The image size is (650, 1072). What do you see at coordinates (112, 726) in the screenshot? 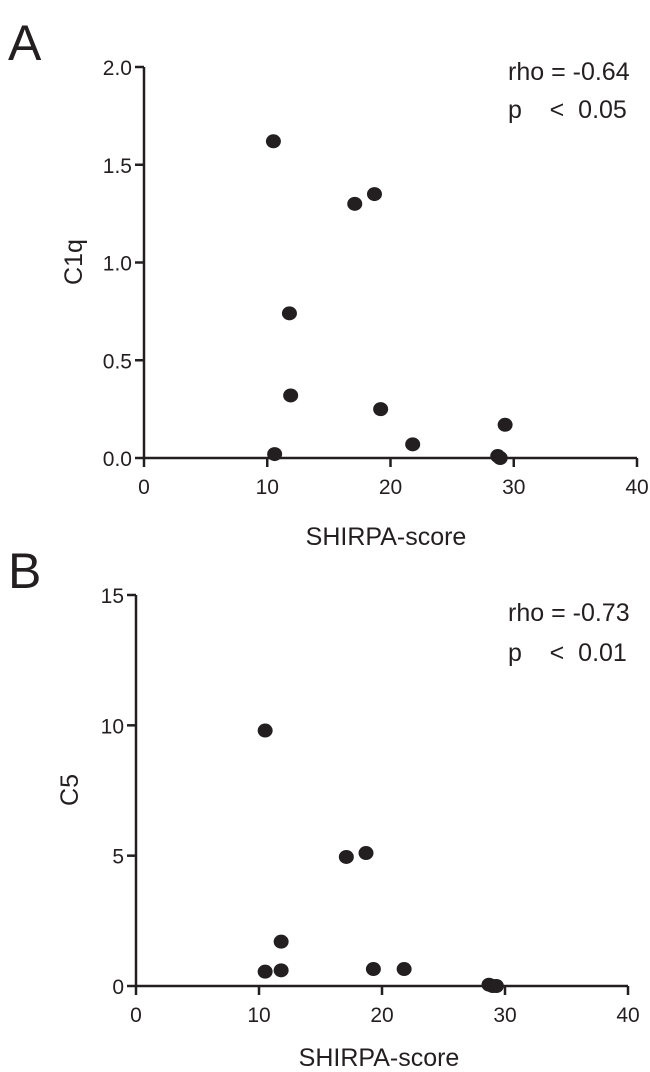
I see `panel-b-y-tick-label: 10` at bounding box center [112, 726].